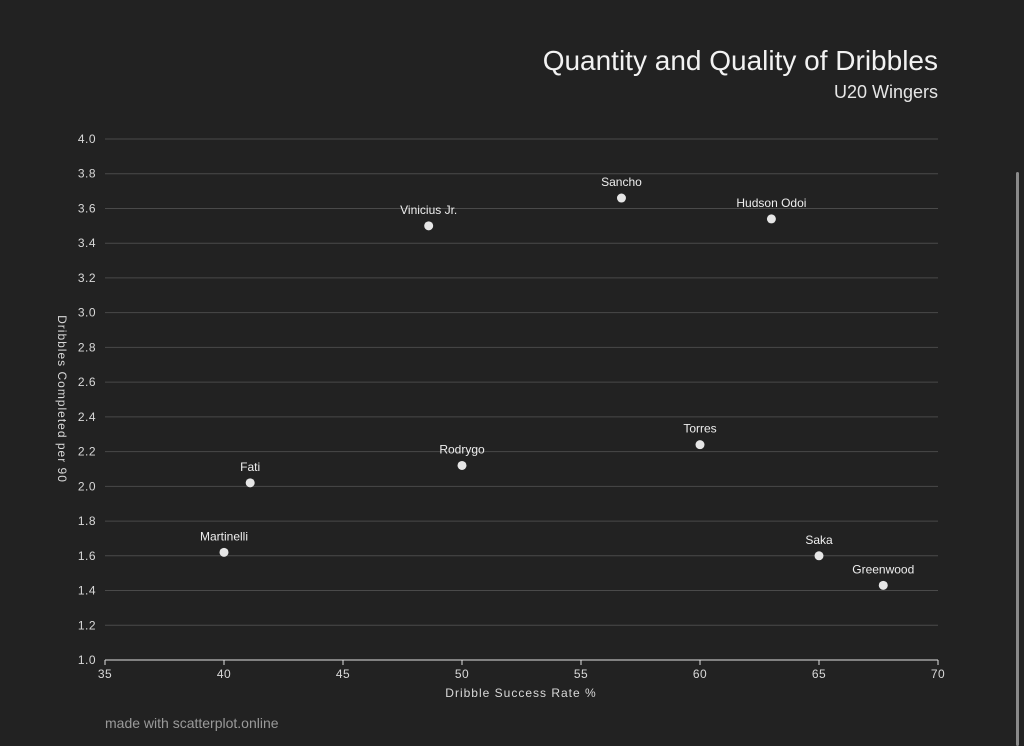 This screenshot has width=1024, height=746. I want to click on y-tick-label: 1.4, so click(87, 591).